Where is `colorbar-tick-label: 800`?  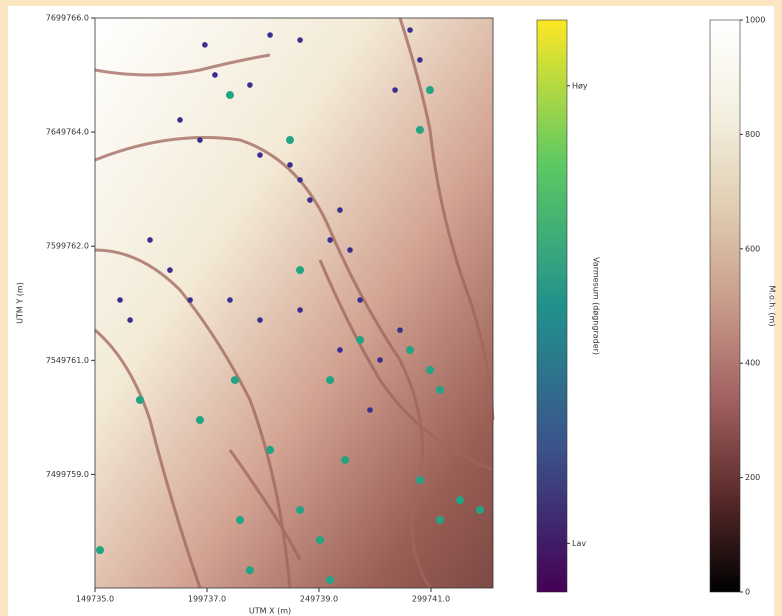 colorbar-tick-label: 800 is located at coordinates (752, 134).